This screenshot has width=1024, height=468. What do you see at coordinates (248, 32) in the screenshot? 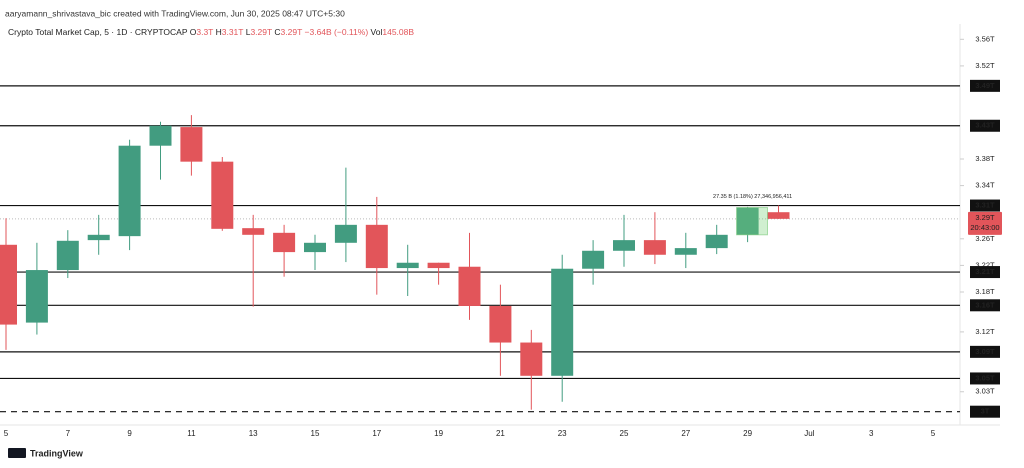
I see `ohlc-key: L` at bounding box center [248, 32].